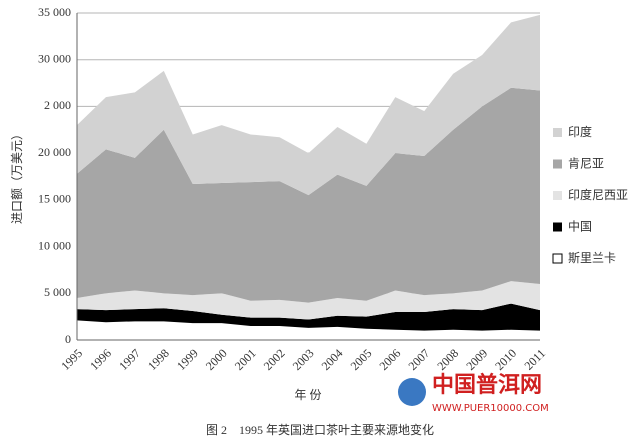  What do you see at coordinates (418, 359) in the screenshot?
I see `x-tick-label: 2007` at bounding box center [418, 359].